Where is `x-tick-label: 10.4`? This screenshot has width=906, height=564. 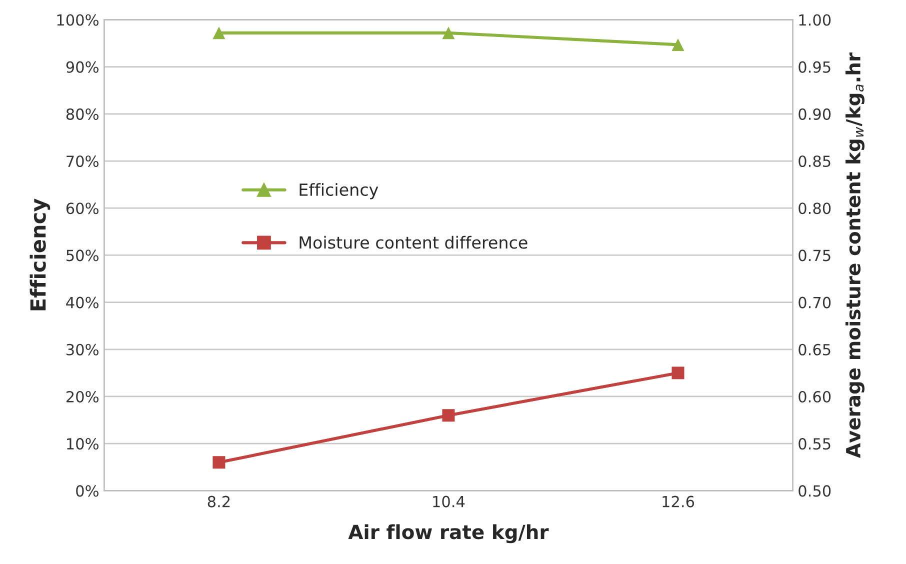
x-tick-label: 10.4 is located at coordinates (449, 502).